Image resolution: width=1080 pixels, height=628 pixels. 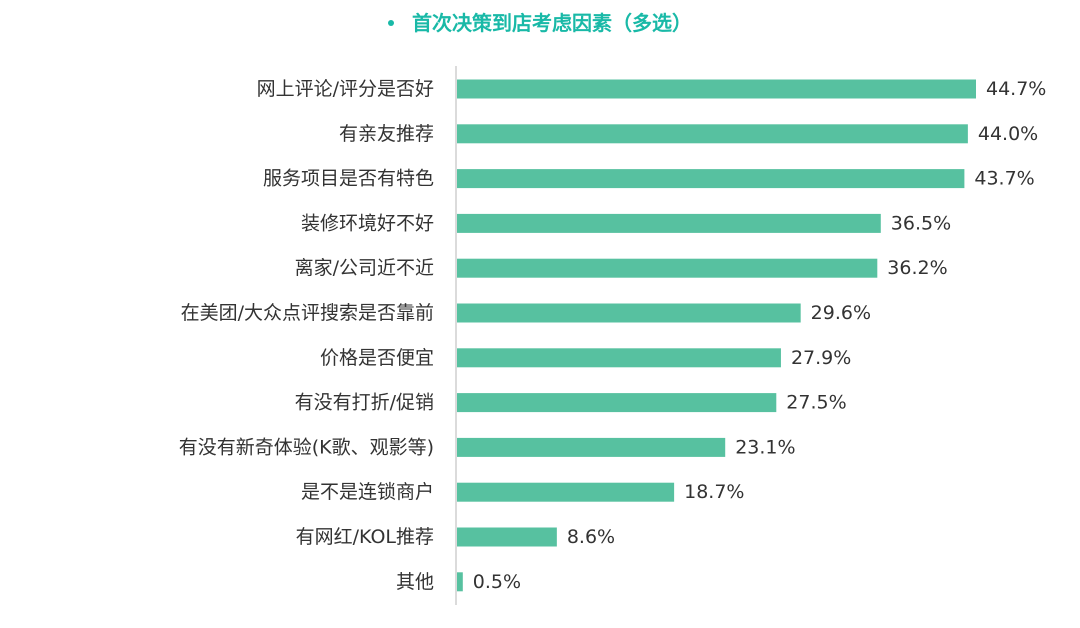 What do you see at coordinates (552, 23) in the screenshot?
I see `chart-title: 首次决策到店考虑因素（多选）` at bounding box center [552, 23].